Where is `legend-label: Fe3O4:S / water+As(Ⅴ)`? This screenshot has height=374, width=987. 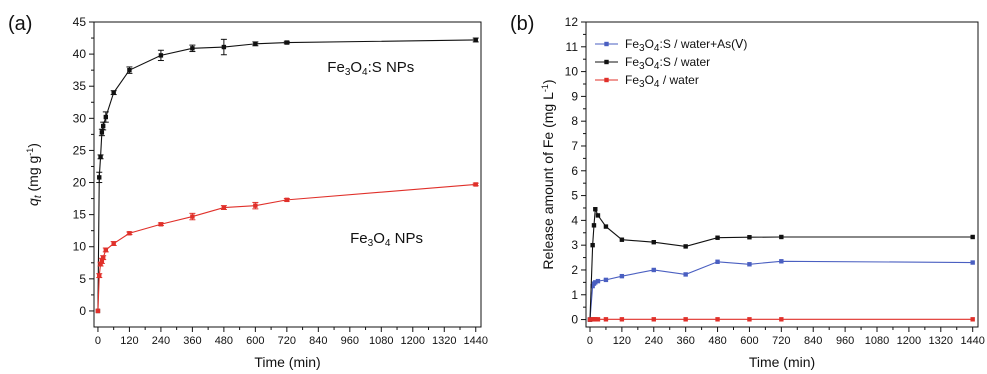 legend-label: Fe3O4:S / water+As(Ⅴ) is located at coordinates (686, 45).